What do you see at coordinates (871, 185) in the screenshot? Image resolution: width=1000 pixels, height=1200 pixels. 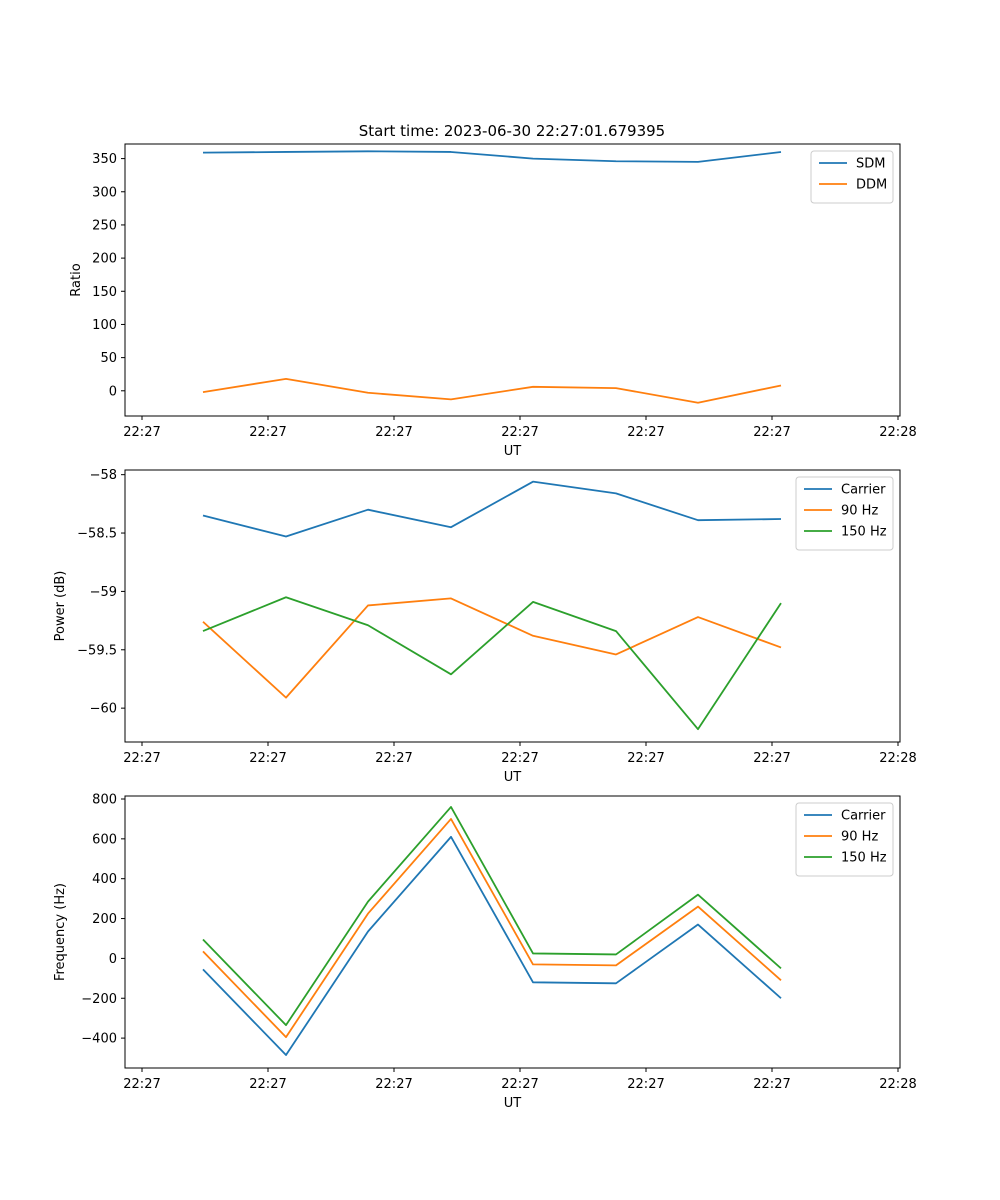 I see `legend-label: DDM` at bounding box center [871, 185].